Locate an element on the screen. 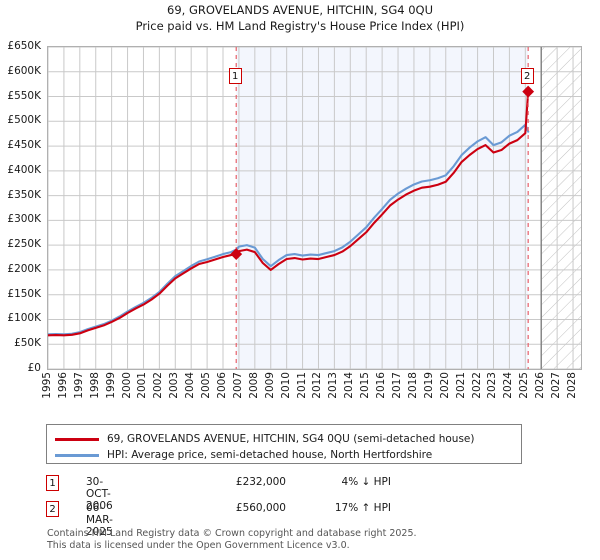 The height and width of the screenshot is (560, 600). y-tick-label: £350K is located at coordinates (24, 194).